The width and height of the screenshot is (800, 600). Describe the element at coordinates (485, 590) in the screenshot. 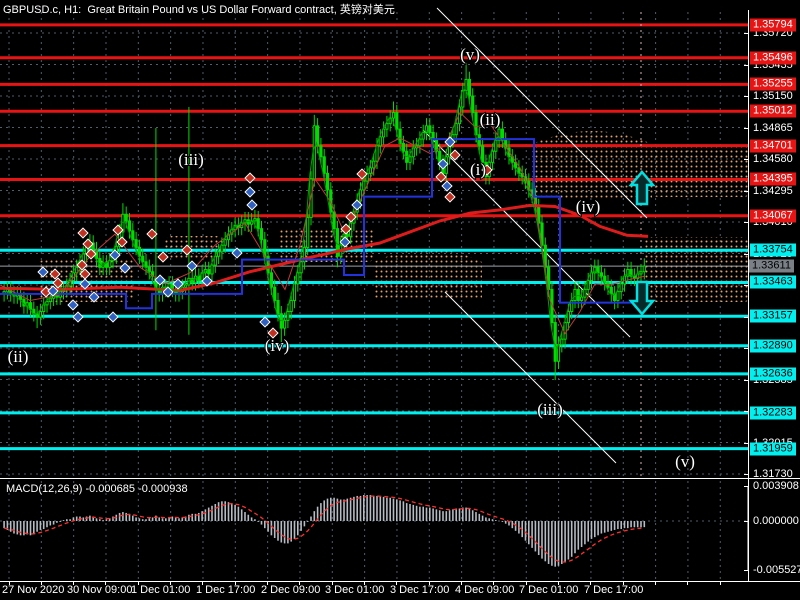

I see `time-axis-label: 4 Dec 09:00` at that location.